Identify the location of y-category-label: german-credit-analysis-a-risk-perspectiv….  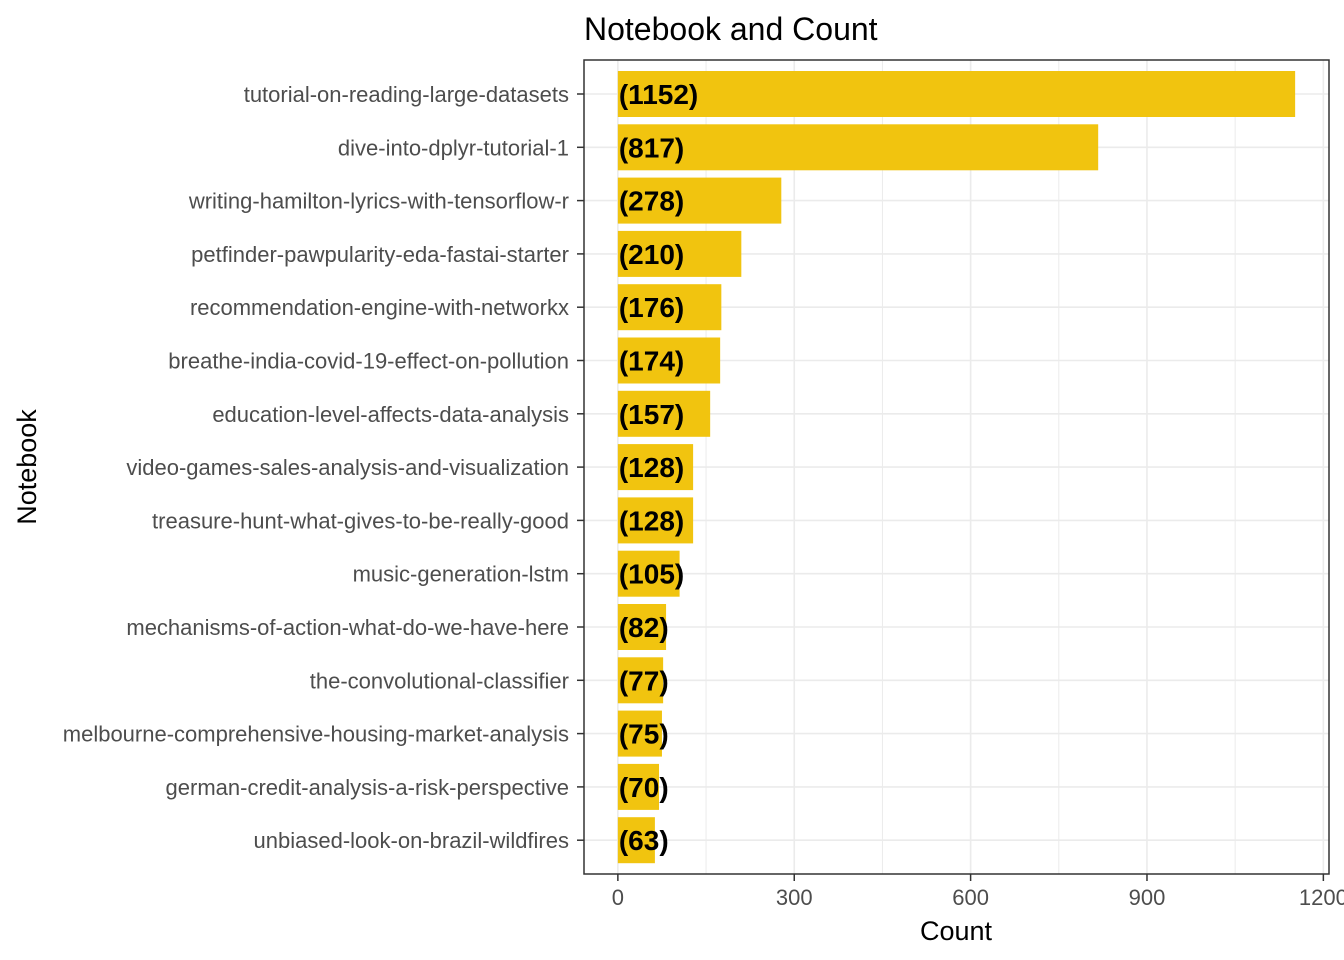
(367, 787).